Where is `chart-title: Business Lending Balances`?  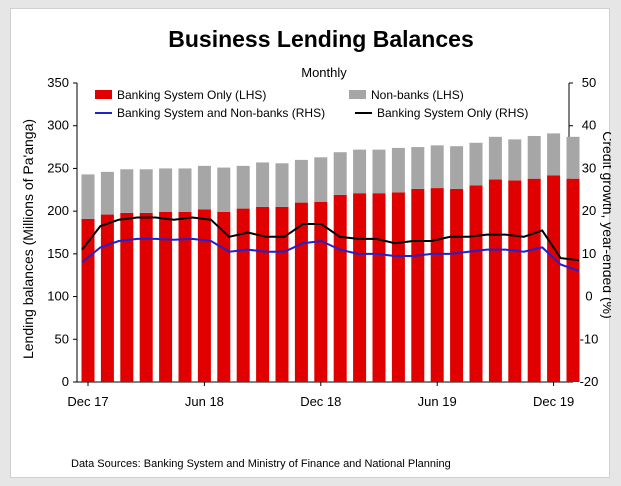 chart-title: Business Lending Balances is located at coordinates (320, 39).